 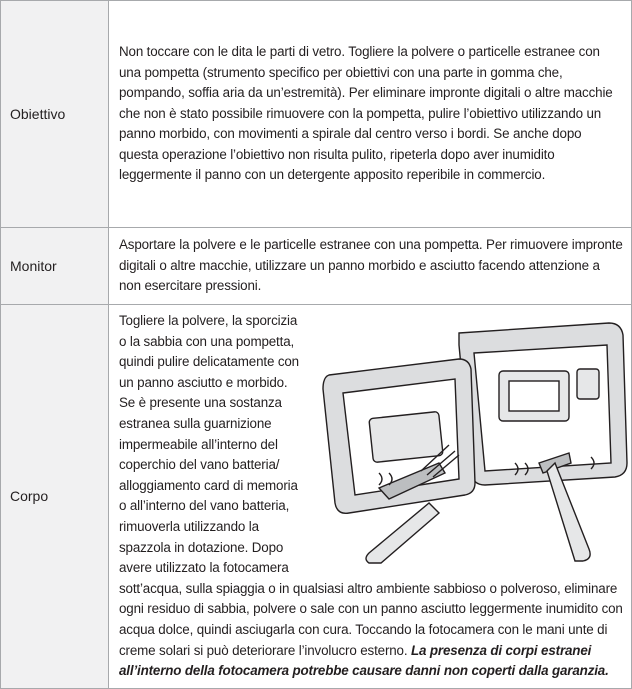 I want to click on row-label: Monitor, so click(x=54, y=266).